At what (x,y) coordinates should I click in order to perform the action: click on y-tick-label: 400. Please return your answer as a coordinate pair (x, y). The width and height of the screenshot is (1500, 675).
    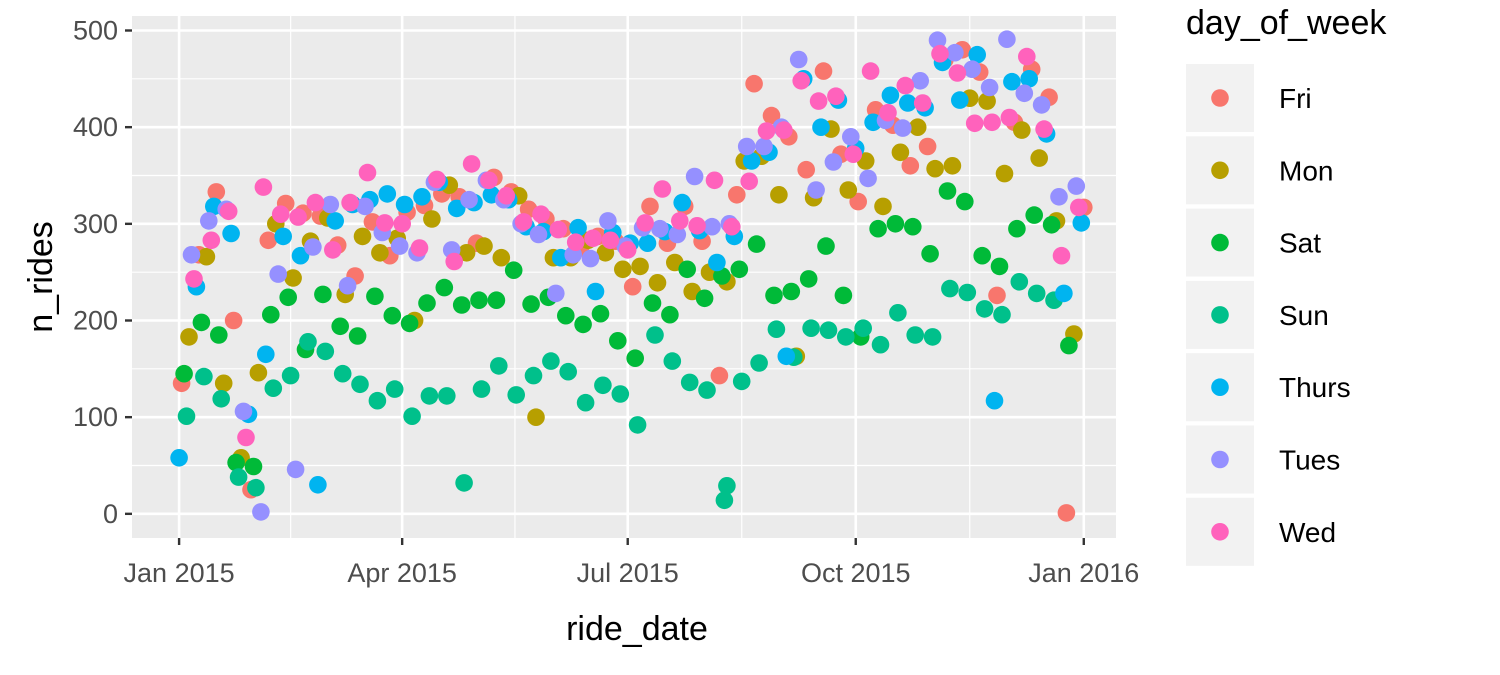
    Looking at the image, I should click on (95, 127).